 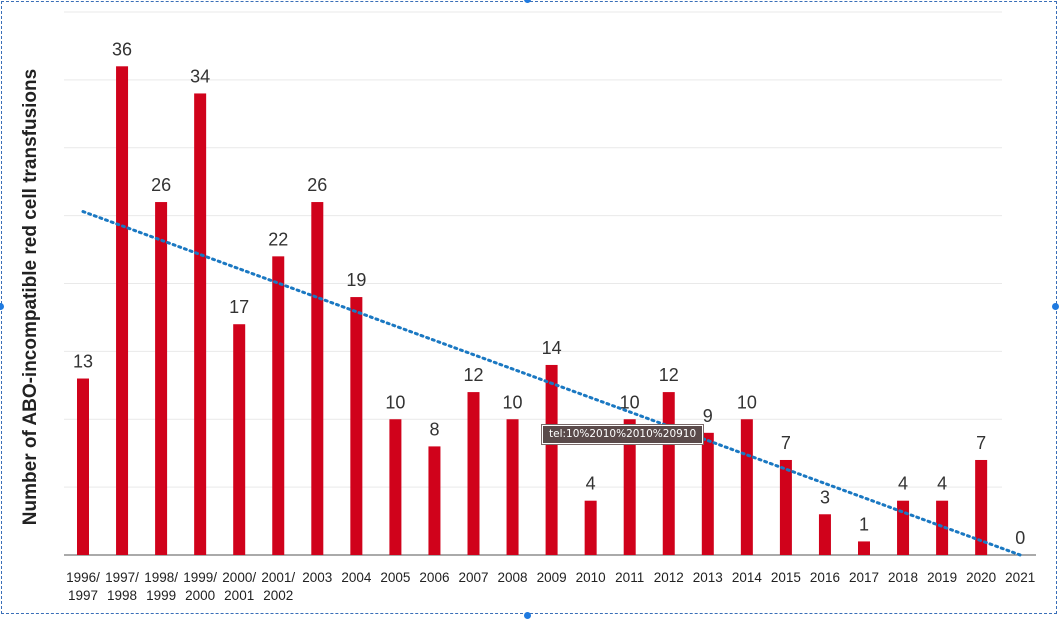 I want to click on data-label: 19, so click(x=356, y=280).